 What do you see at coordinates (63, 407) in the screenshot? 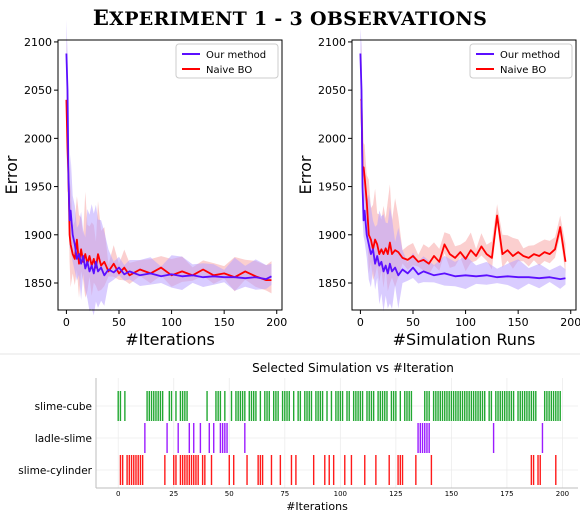
I see `category-label-slime-cube: slime-cube` at bounding box center [63, 407].